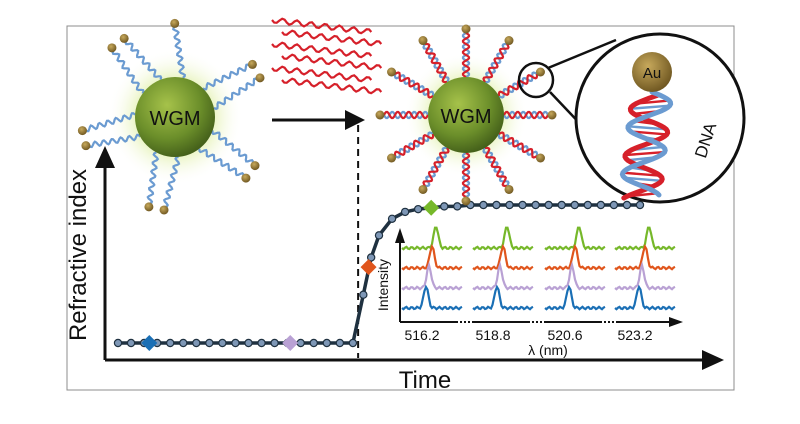 This screenshot has height=424, width=800. Describe the element at coordinates (425, 380) in the screenshot. I see `x-axis-label: Time` at that location.